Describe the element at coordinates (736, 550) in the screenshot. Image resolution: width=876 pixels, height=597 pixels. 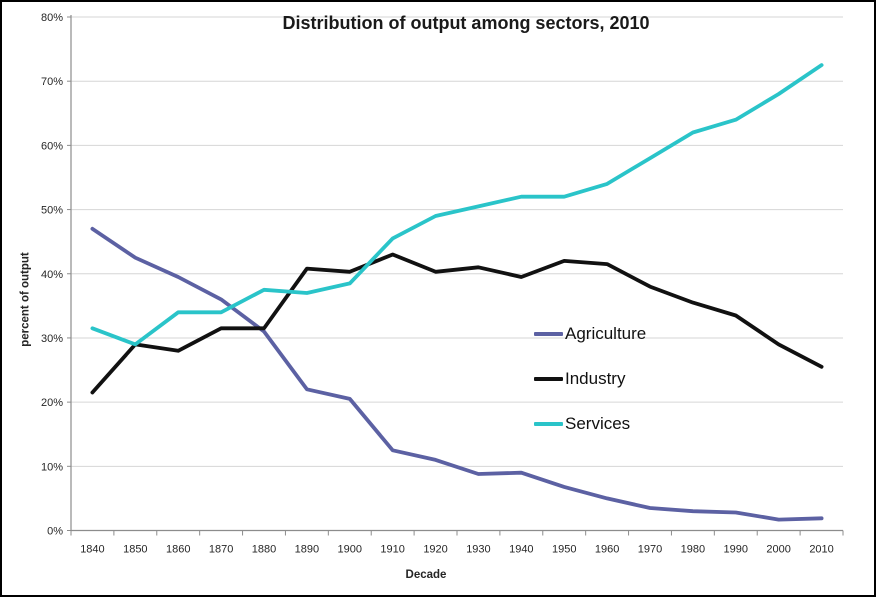
I see `x-tick-label: 1990` at that location.